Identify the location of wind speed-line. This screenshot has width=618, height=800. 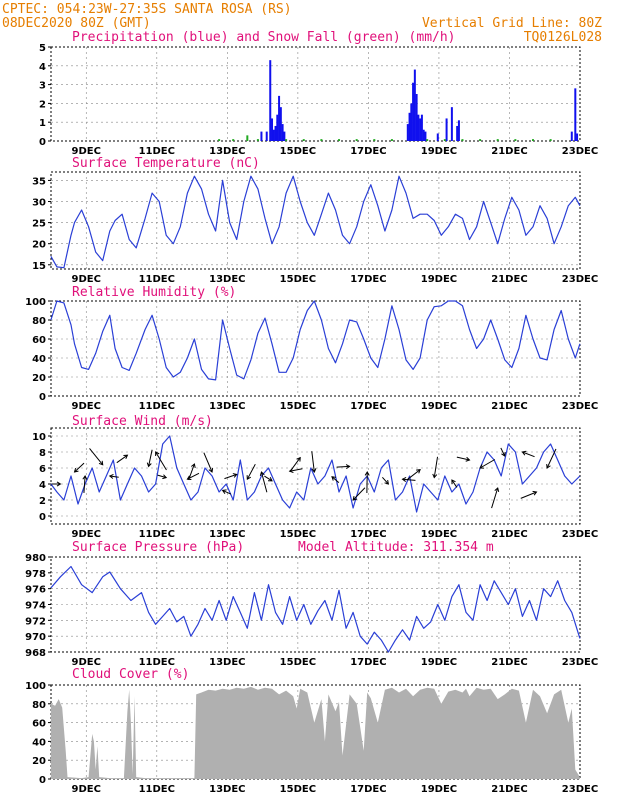
(315, 474).